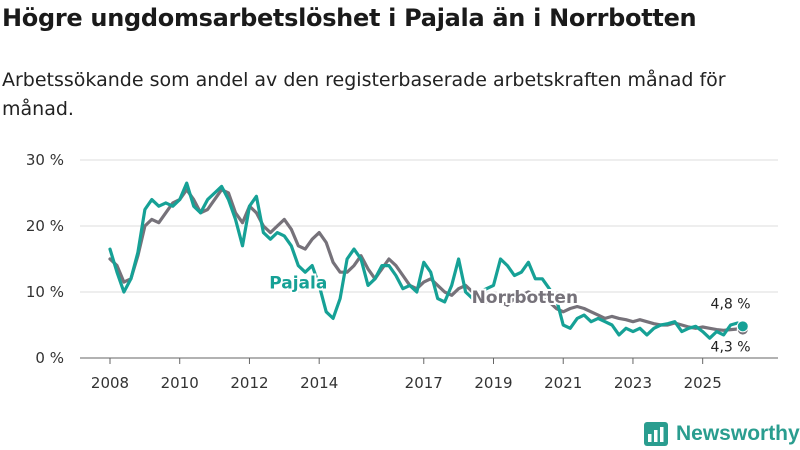  I want to click on x-tick-label: 2019, so click(493, 383).